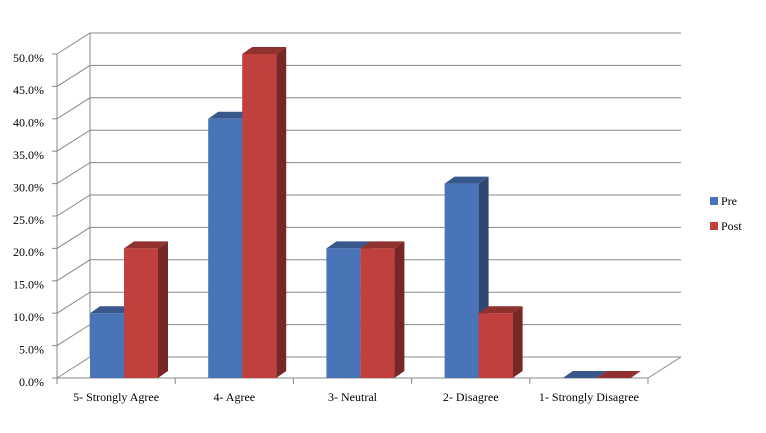 This screenshot has width=766, height=433. I want to click on x-tick-label: 3- Neutral, so click(353, 397).